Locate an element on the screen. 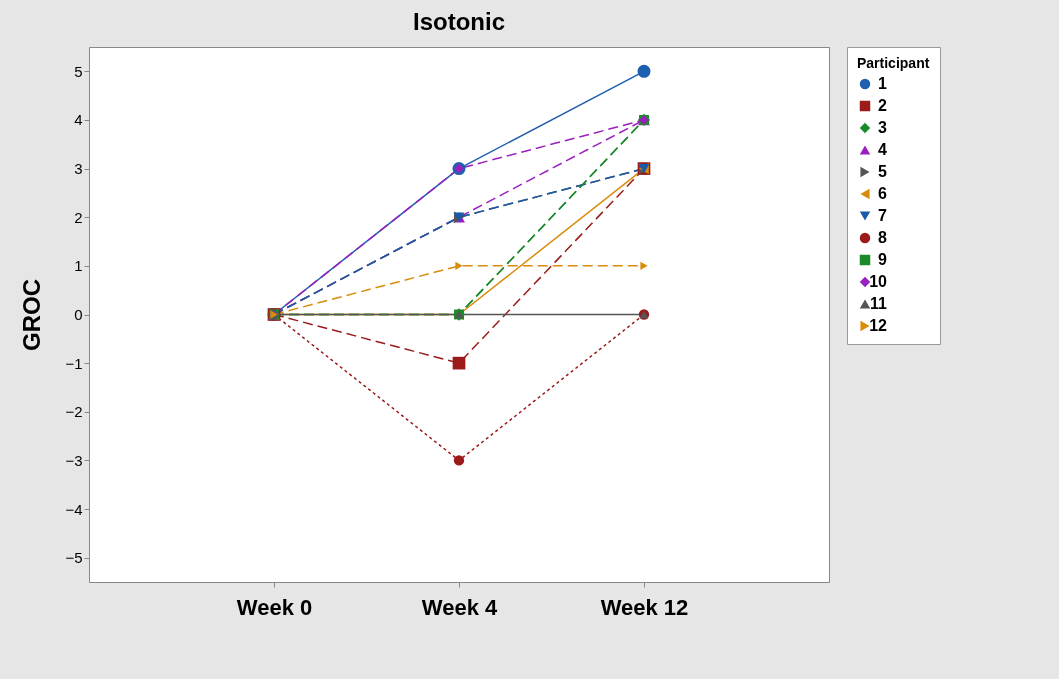 The image size is (1059, 679). legend-label: 4 is located at coordinates (883, 149).